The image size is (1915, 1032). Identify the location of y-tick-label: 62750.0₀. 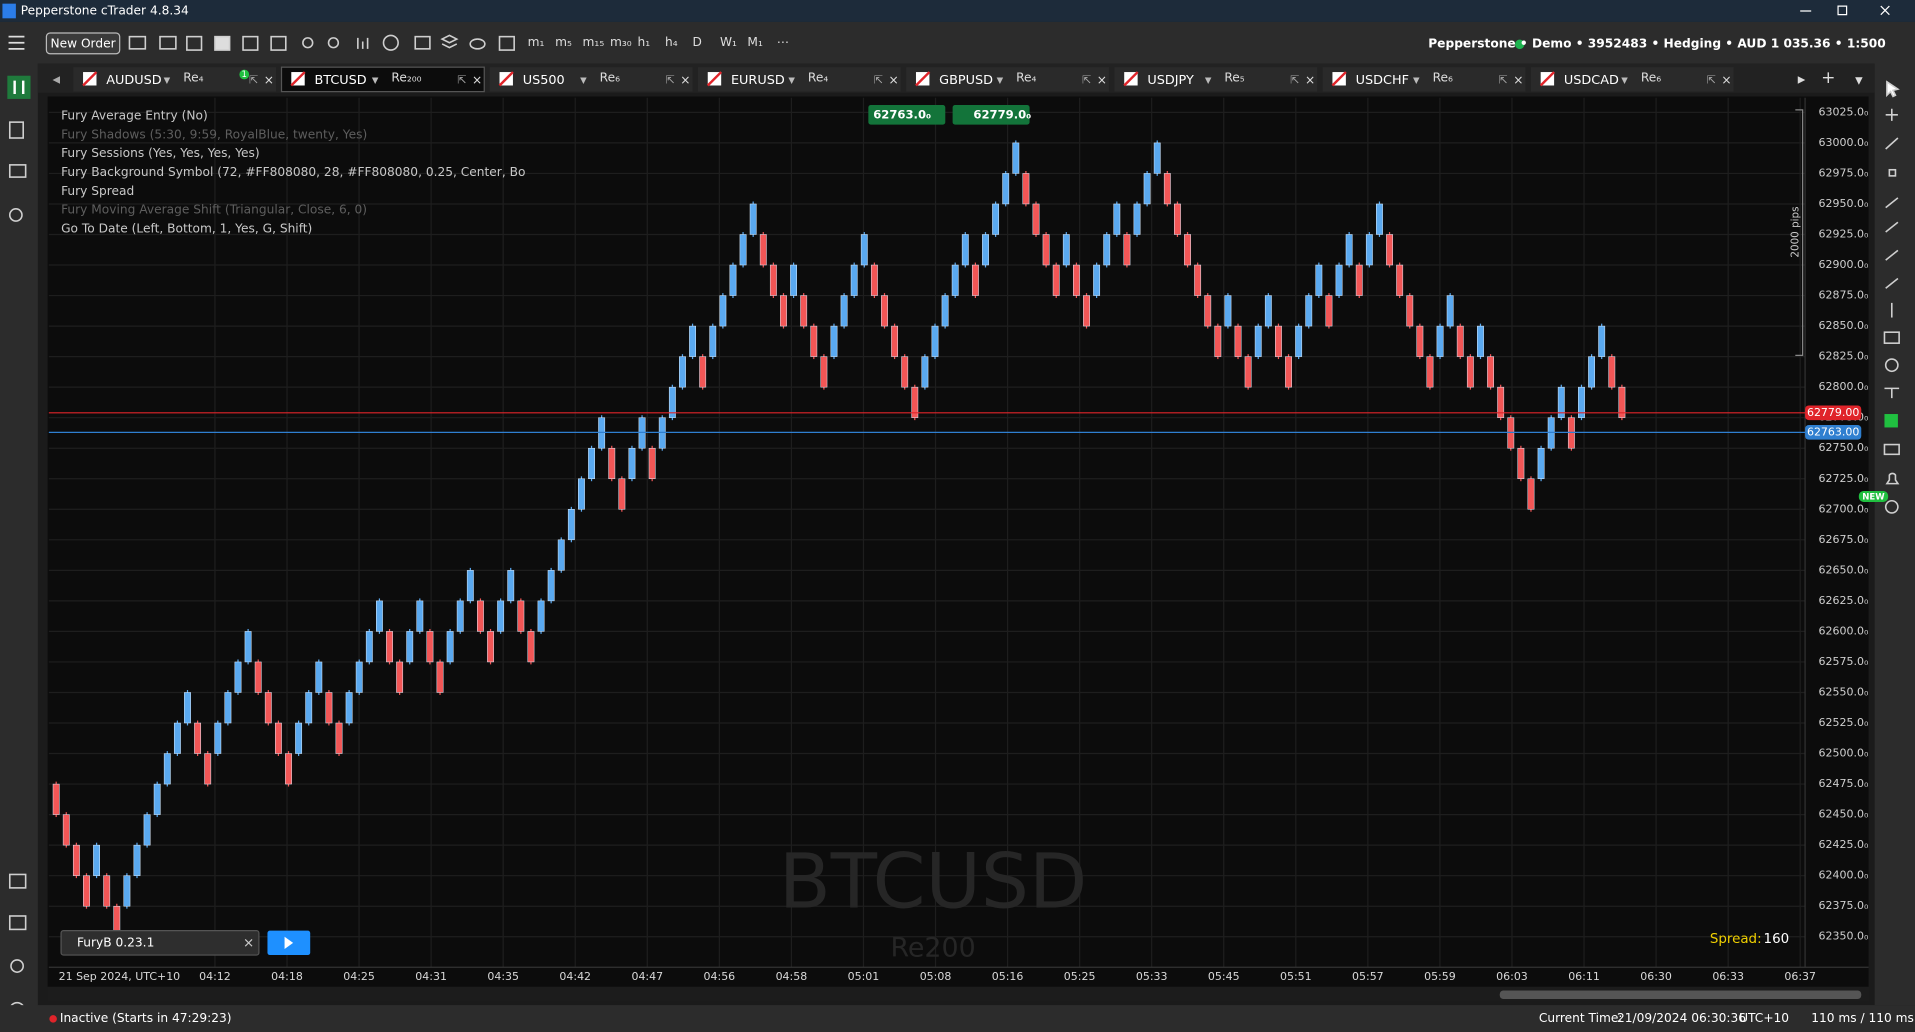
(1844, 447).